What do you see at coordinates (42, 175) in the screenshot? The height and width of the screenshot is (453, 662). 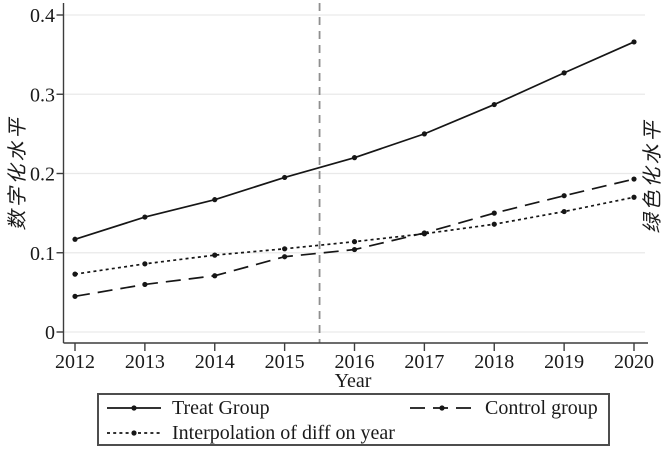 I see `y-tick-label-0.2: 0.2` at bounding box center [42, 175].